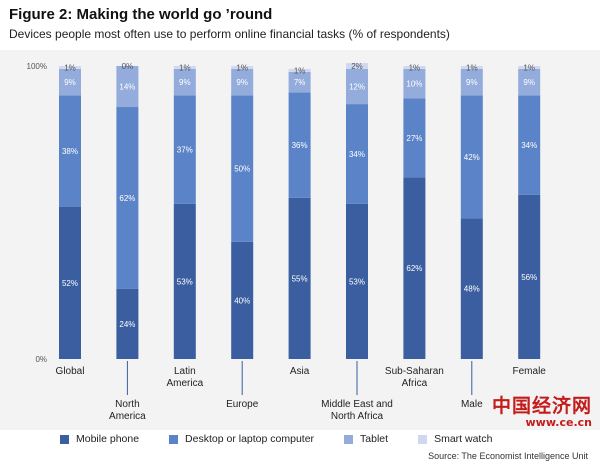  What do you see at coordinates (185, 371) in the screenshot?
I see `x-axis-label: Latin` at bounding box center [185, 371].